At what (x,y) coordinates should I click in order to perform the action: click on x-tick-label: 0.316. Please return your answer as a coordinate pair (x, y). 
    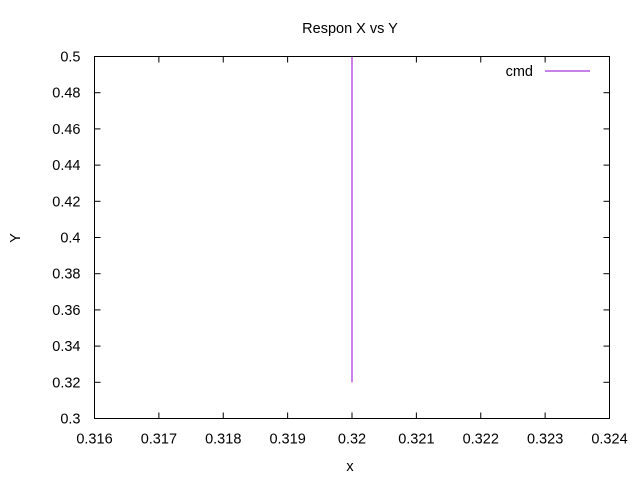
    Looking at the image, I should click on (94, 440).